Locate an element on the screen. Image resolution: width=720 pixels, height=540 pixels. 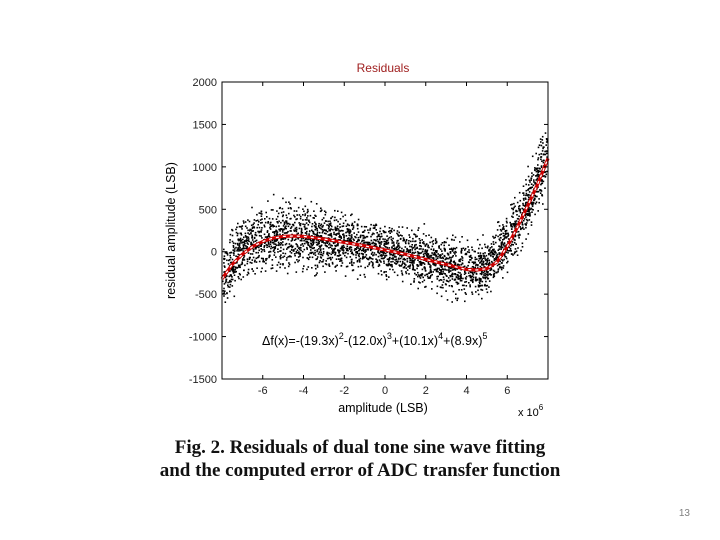
x-tick-label: 6 is located at coordinates (507, 391).